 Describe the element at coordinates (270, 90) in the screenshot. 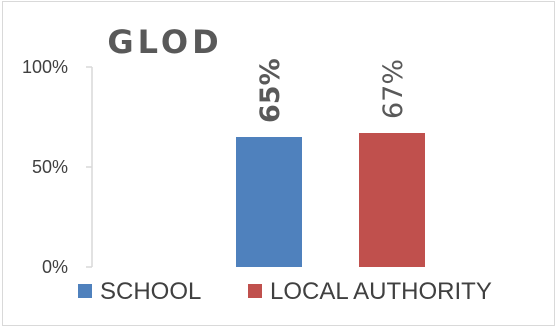

I see `data-label-school: 65%` at that location.